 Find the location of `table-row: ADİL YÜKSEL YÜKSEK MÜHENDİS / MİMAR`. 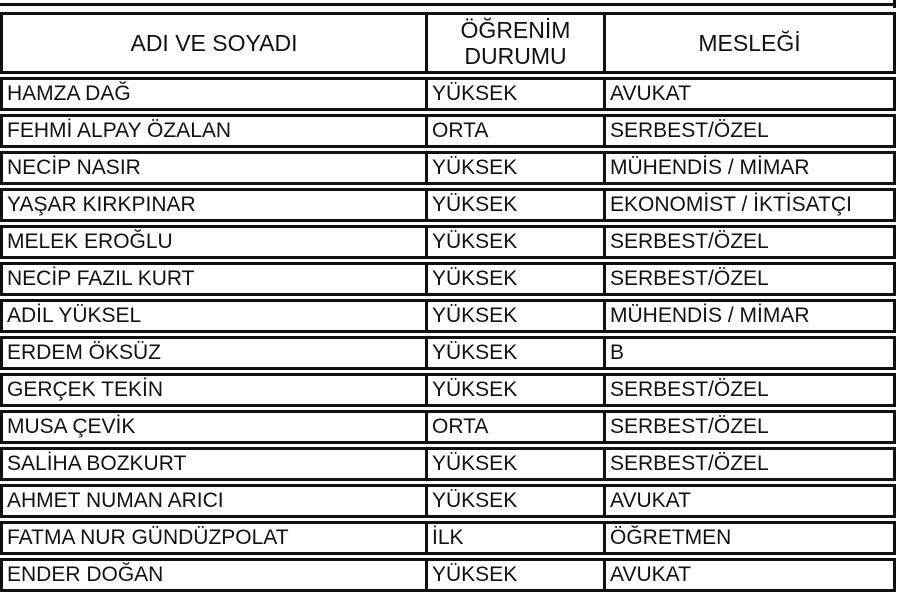

table-row: ADİL YÜKSEL YÜKSEK MÜHENDİS / MİMAR is located at coordinates (448, 316).